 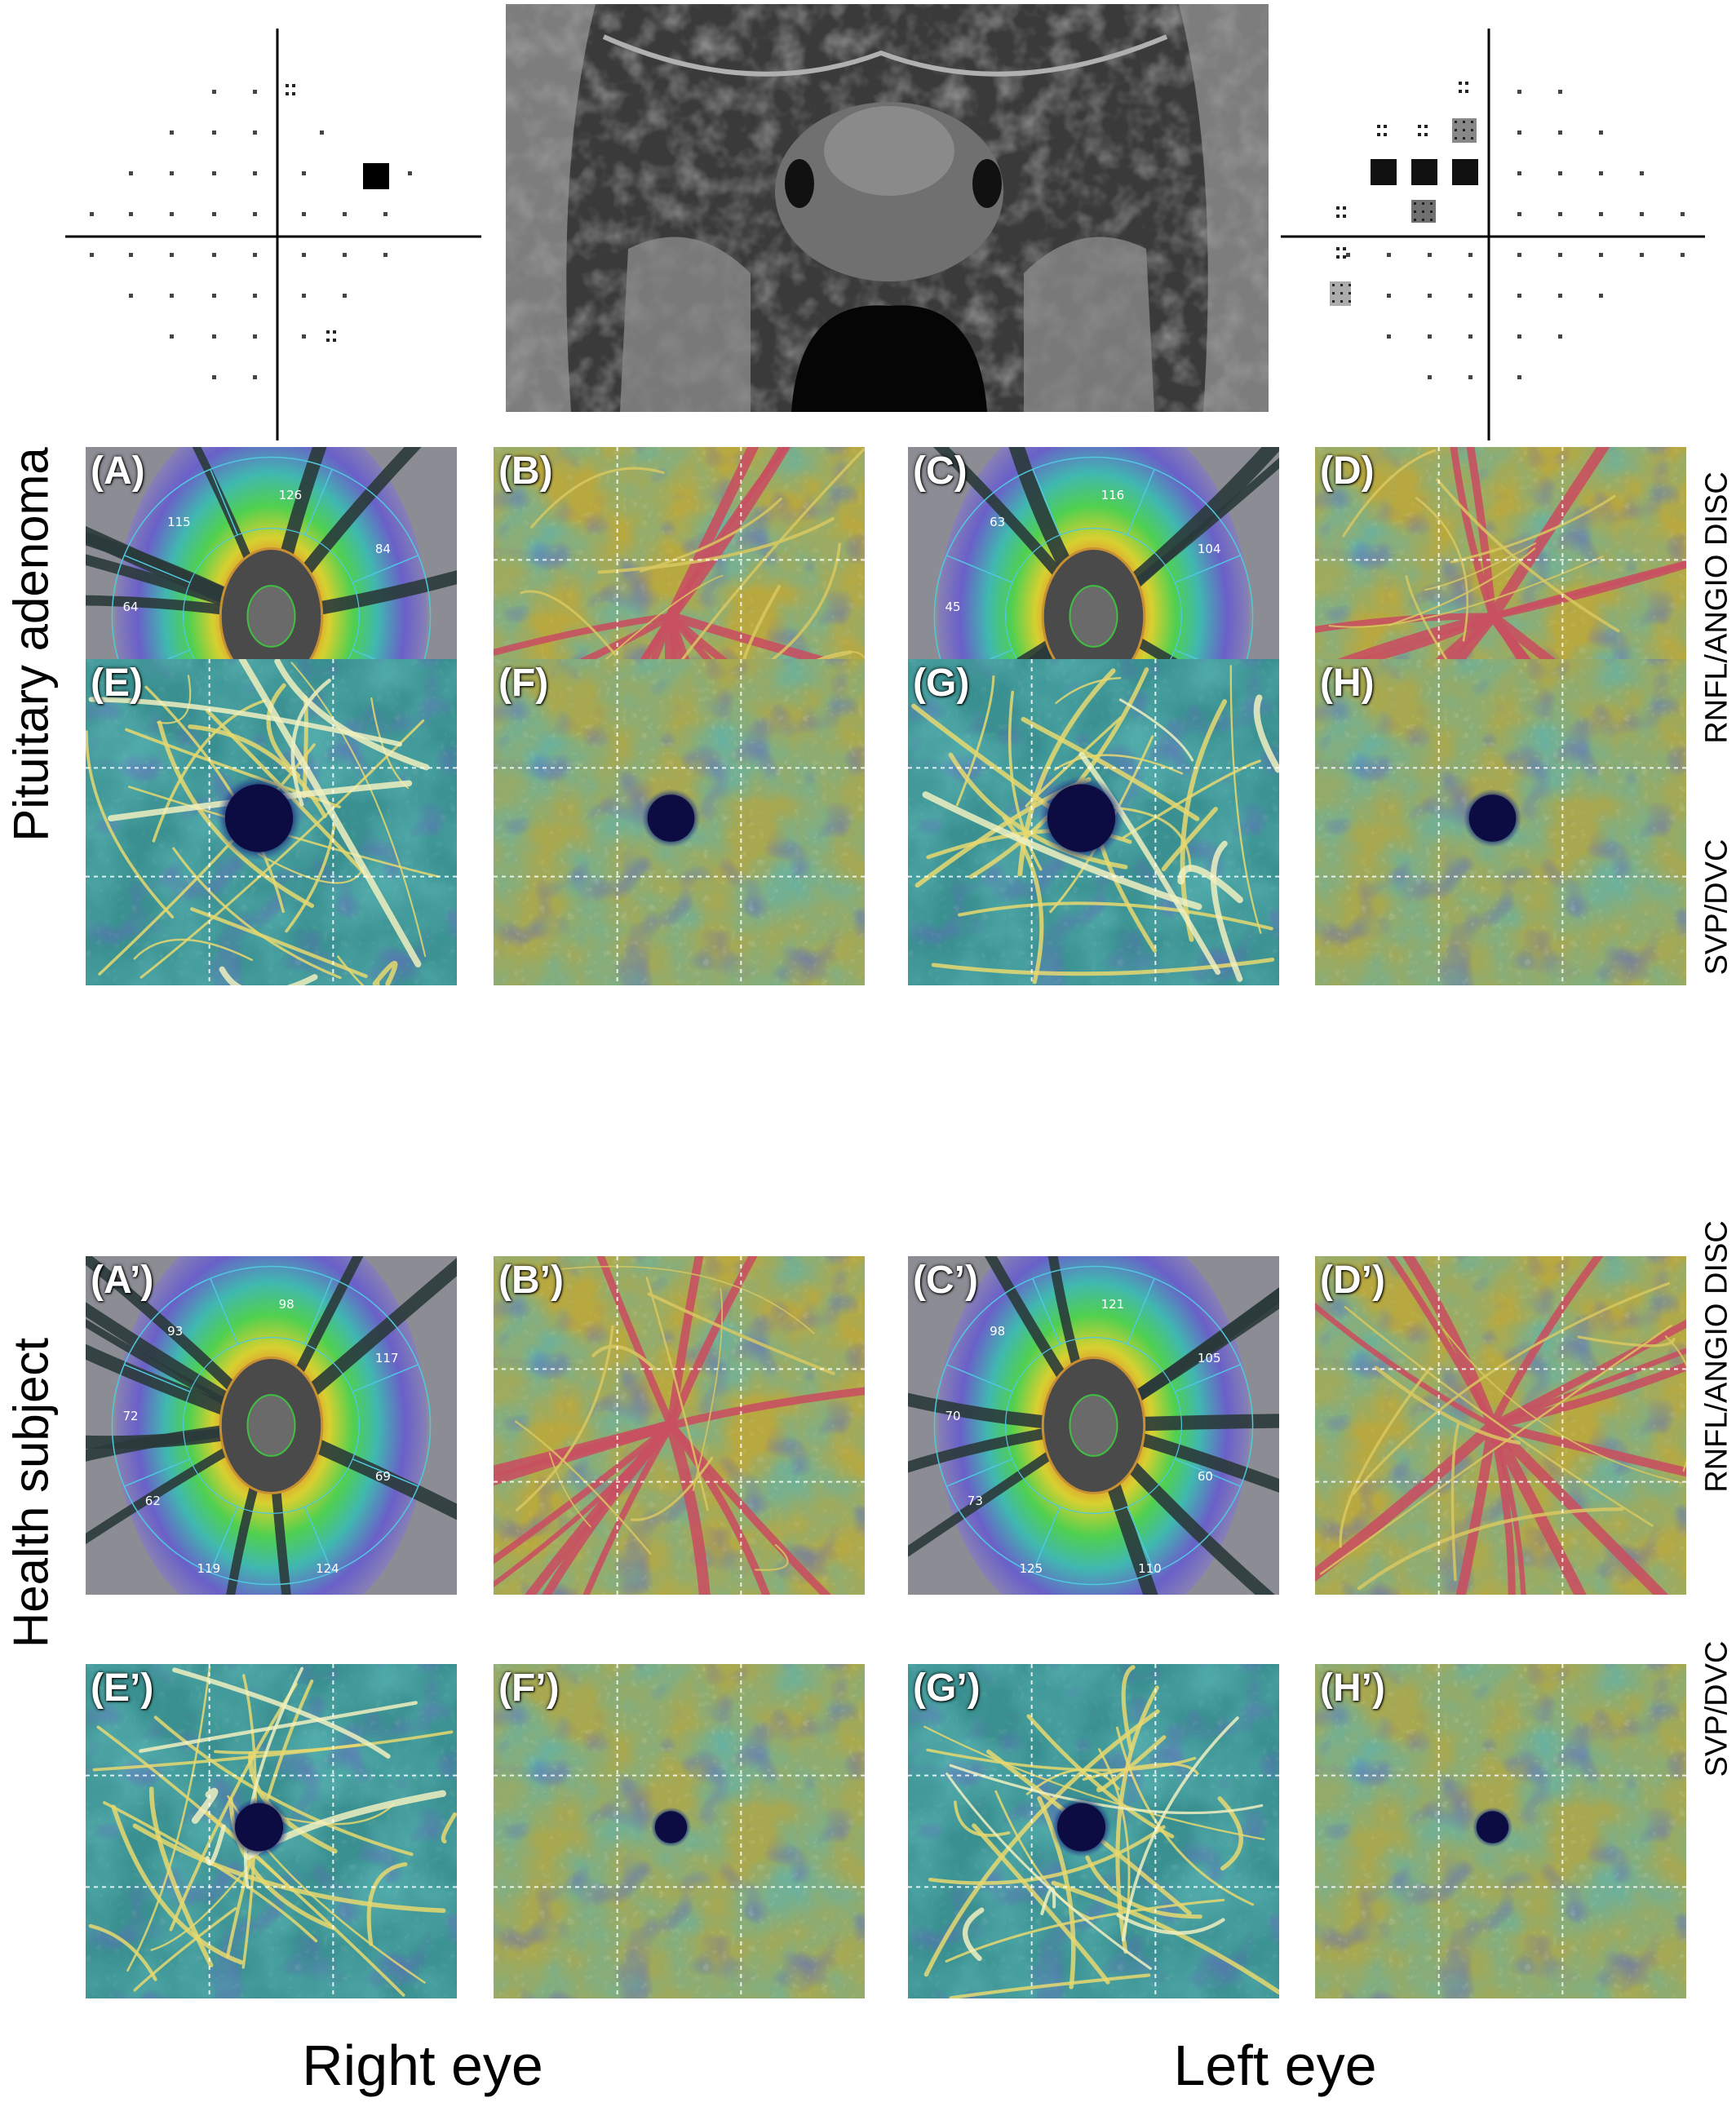 I want to click on panel-d2-angio-image: (D’), so click(x=1500, y=1425).